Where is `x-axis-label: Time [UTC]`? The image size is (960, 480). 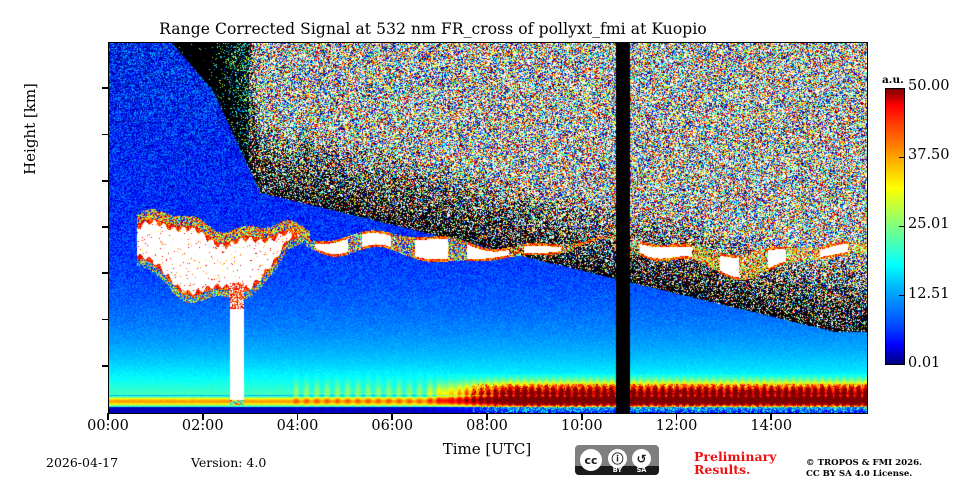 x-axis-label: Time [UTC] is located at coordinates (487, 449).